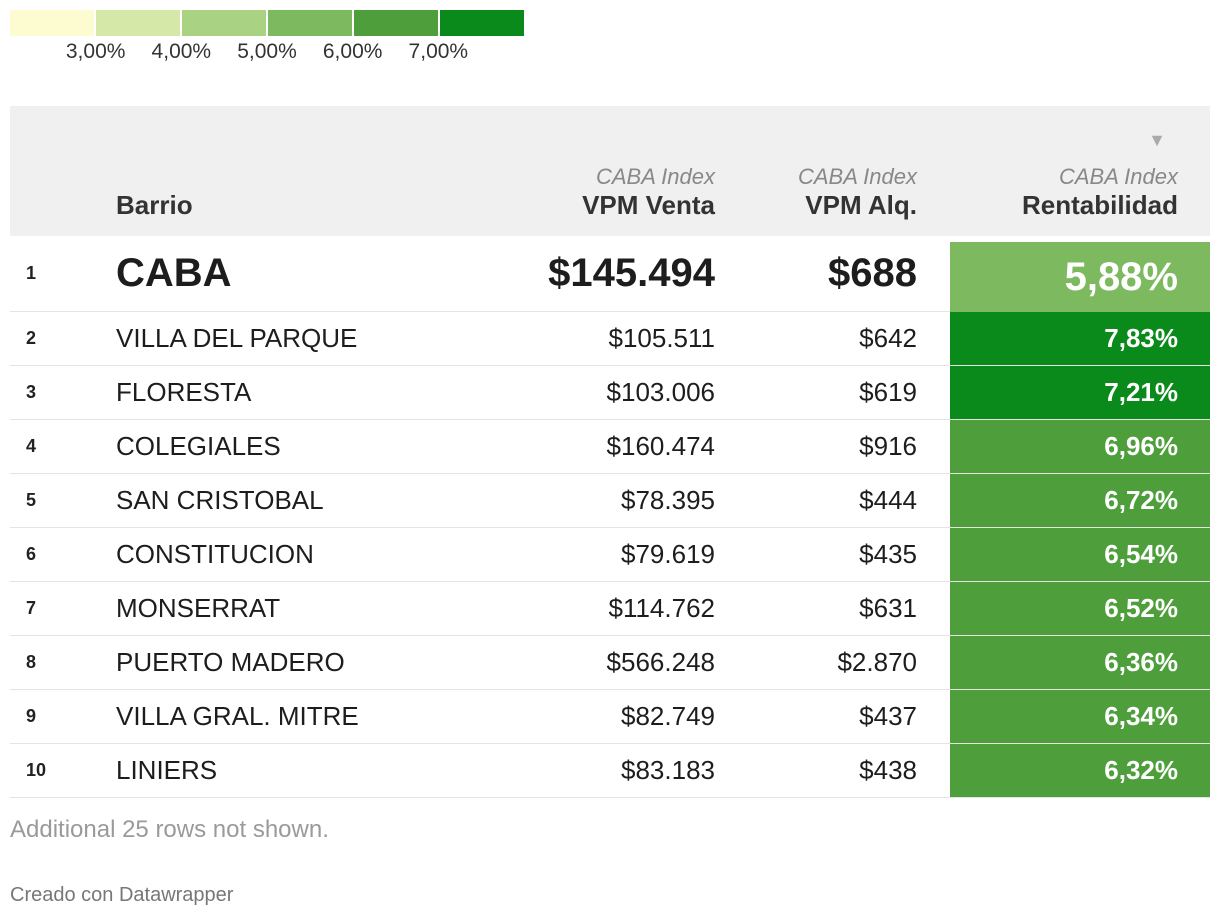 The width and height of the screenshot is (1220, 922). I want to click on header-barrio: Barrio, so click(154, 205).